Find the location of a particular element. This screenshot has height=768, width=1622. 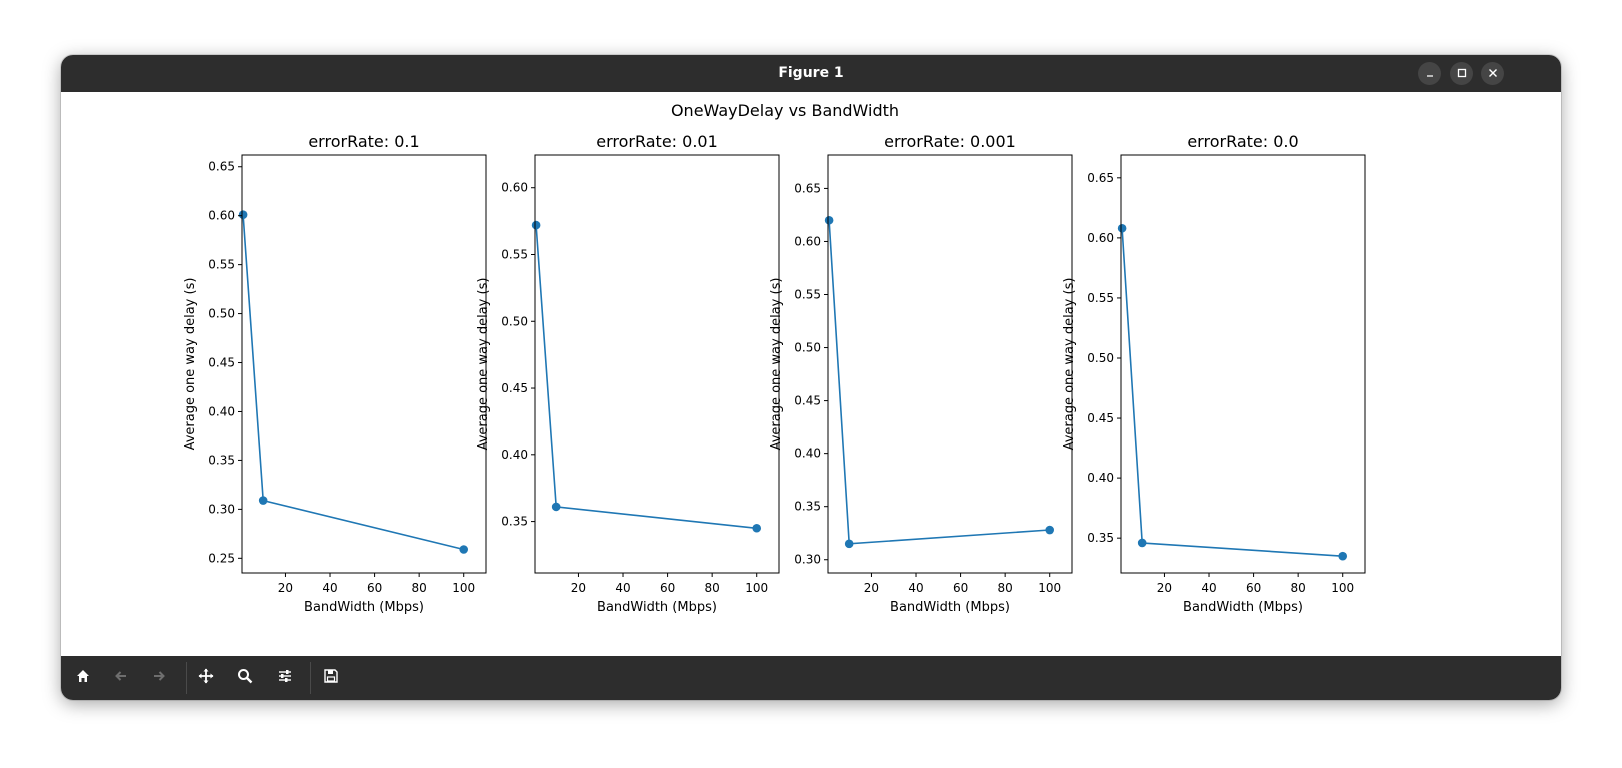

zoom-magnifier-icon is located at coordinates (245, 678).